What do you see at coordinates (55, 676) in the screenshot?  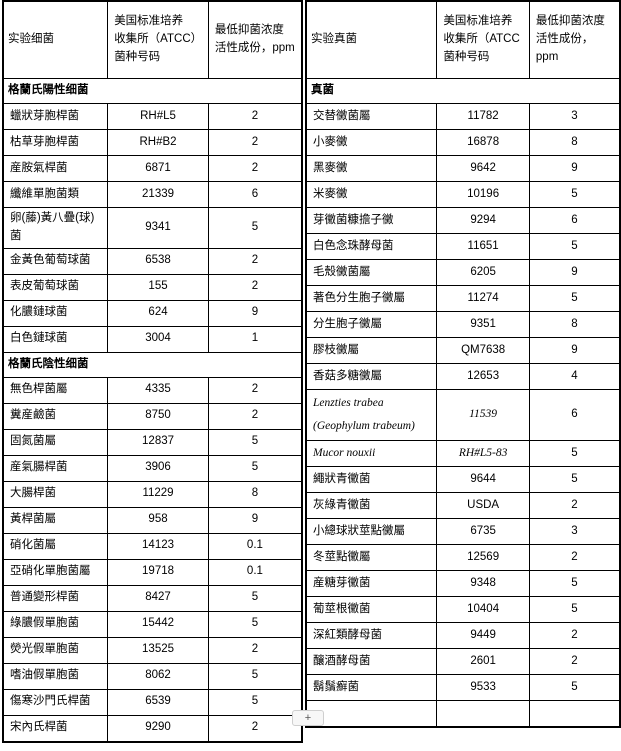 I see `bacteria-name-cell: 嗜油假單胞菌` at bounding box center [55, 676].